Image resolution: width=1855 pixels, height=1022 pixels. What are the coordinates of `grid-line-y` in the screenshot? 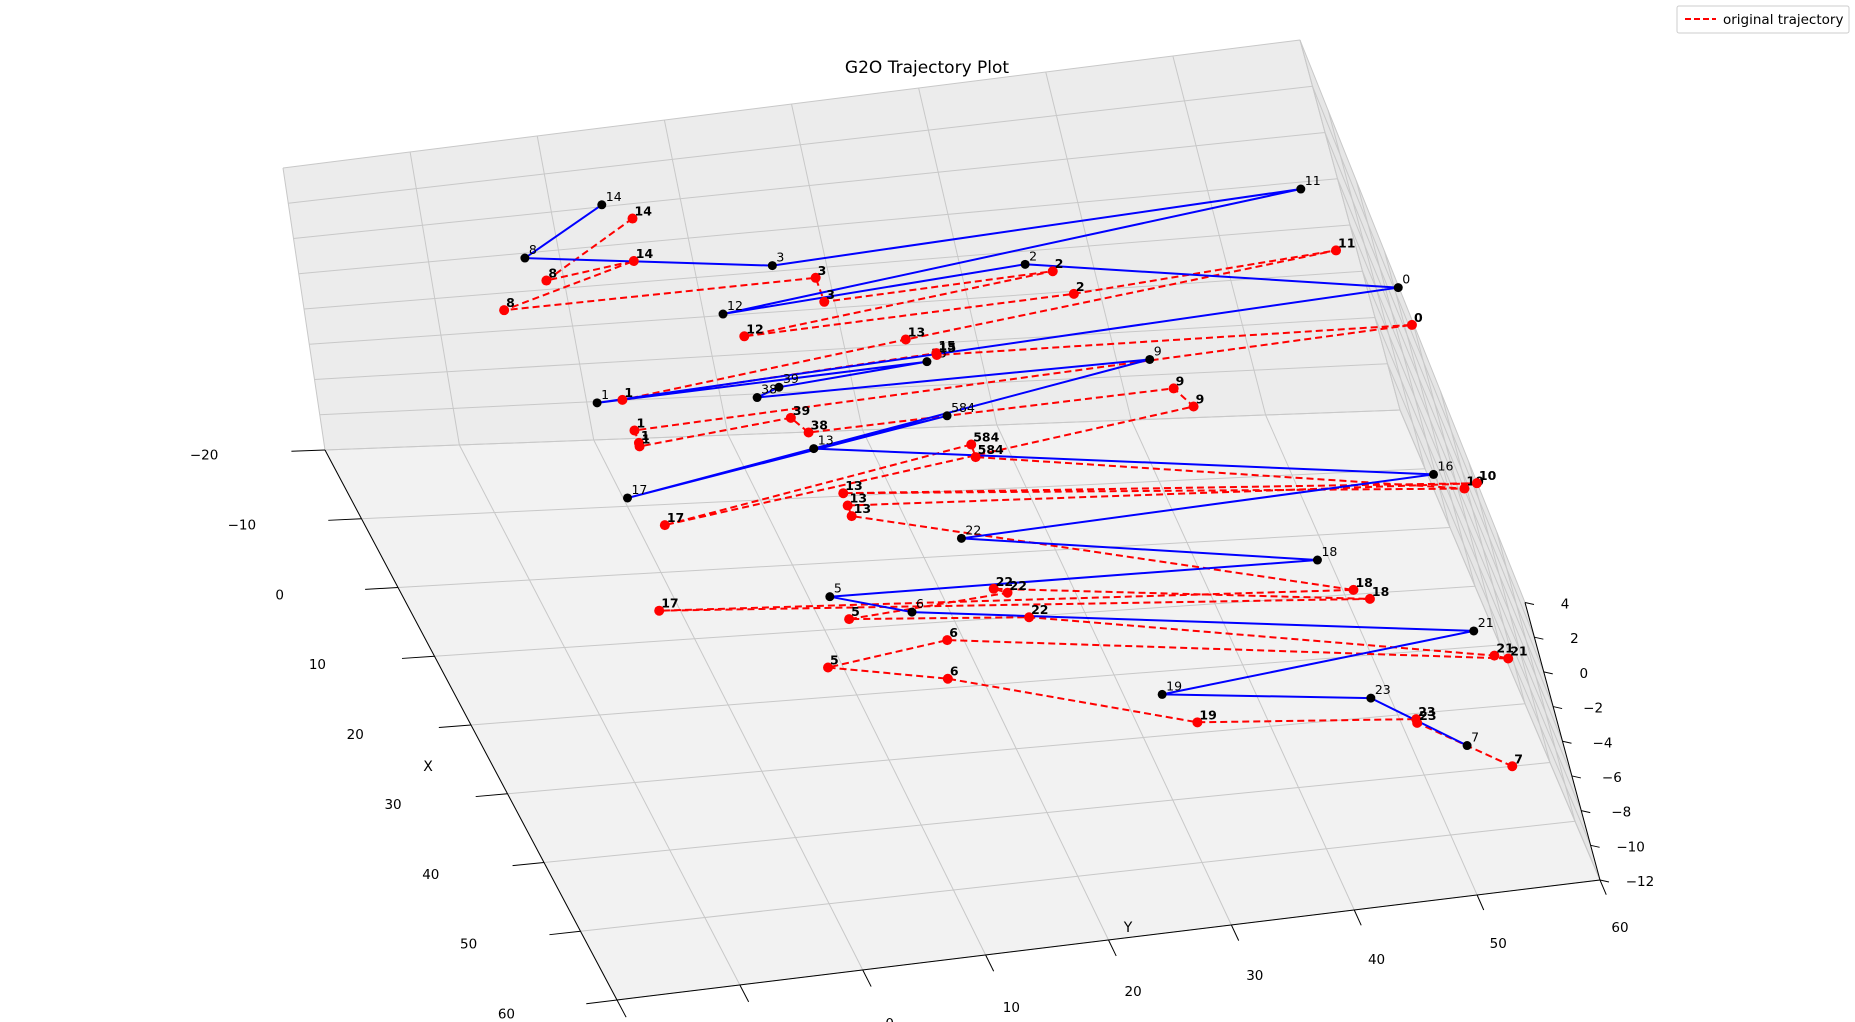 It's located at (1242, 665).